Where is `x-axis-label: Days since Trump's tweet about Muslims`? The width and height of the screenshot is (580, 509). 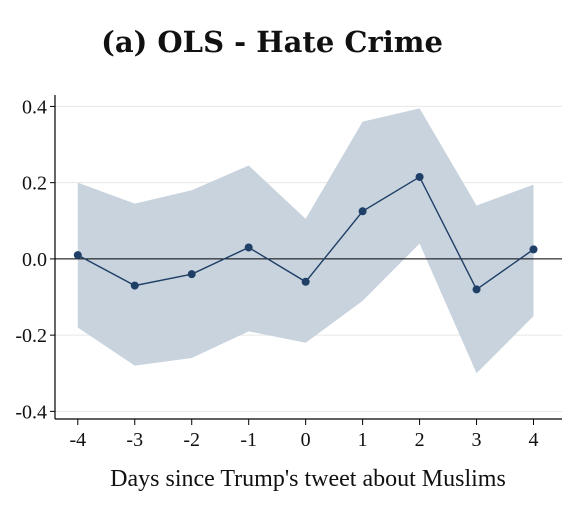
x-axis-label: Days since Trump's tweet about Muslims is located at coordinates (308, 479).